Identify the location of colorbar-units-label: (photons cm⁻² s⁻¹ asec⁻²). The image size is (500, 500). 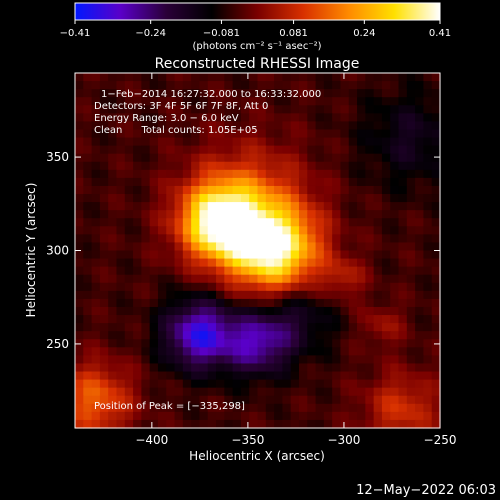
(256, 46).